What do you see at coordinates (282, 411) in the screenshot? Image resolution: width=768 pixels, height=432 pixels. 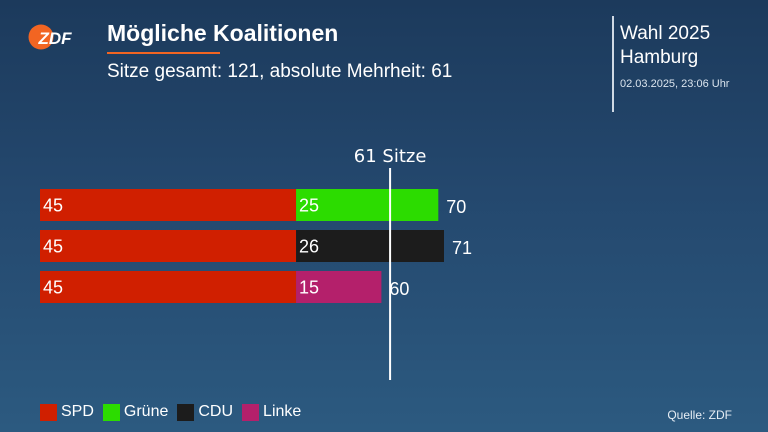 I see `legend-label: Linke` at bounding box center [282, 411].